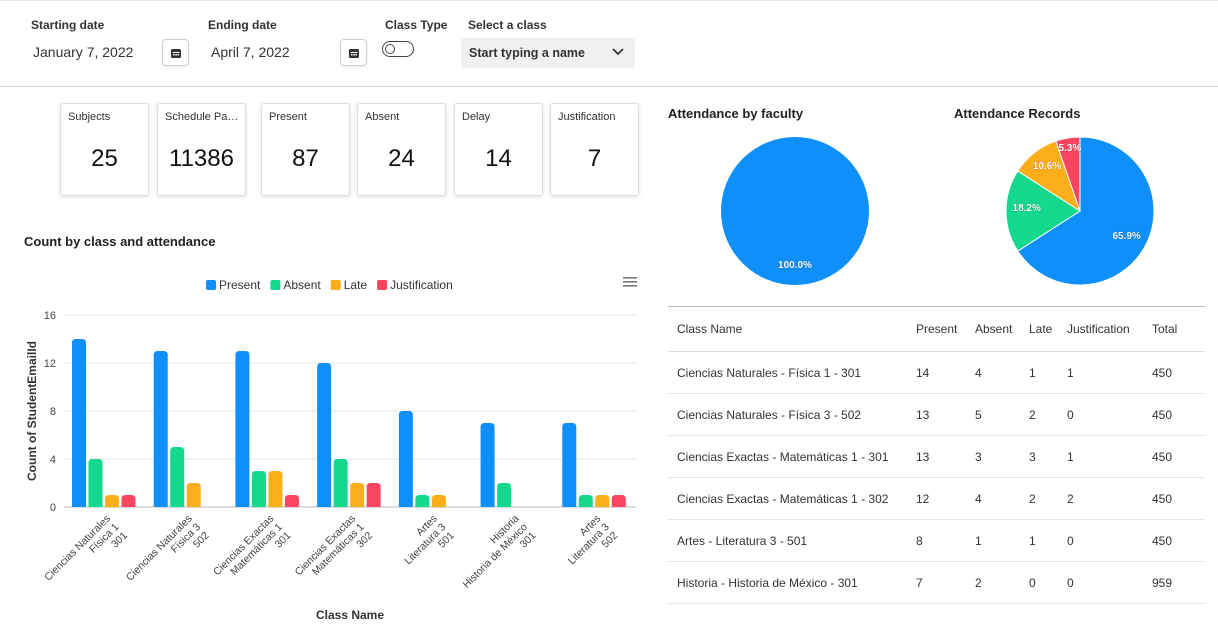 The height and width of the screenshot is (639, 1218). I want to click on cell-class-name: Ciencias Naturales - Física 3 - 502, so click(769, 414).